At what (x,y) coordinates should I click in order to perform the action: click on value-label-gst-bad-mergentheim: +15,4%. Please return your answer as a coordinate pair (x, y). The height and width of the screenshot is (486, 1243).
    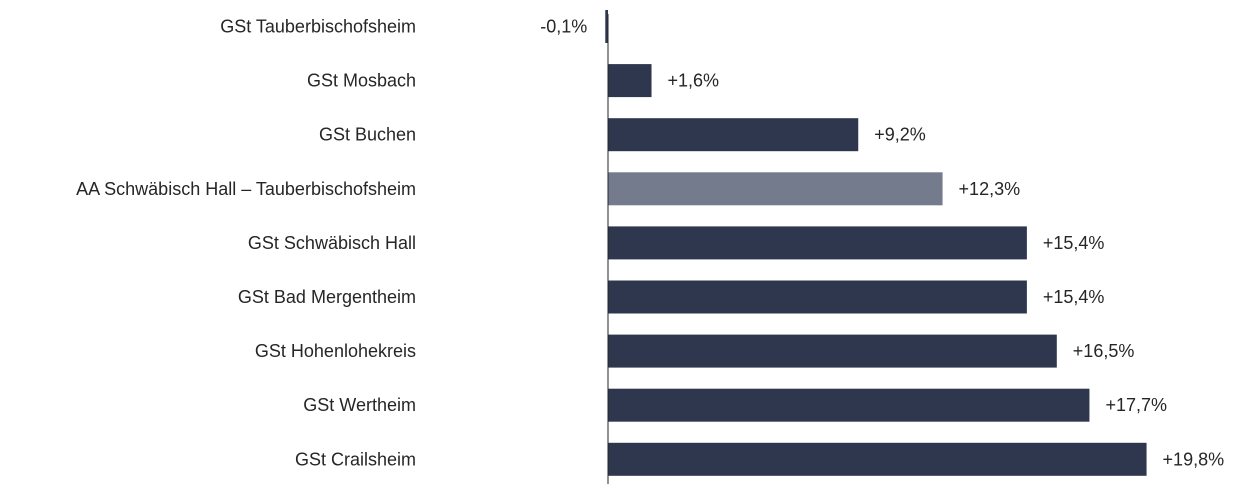
    Looking at the image, I should click on (1074, 297).